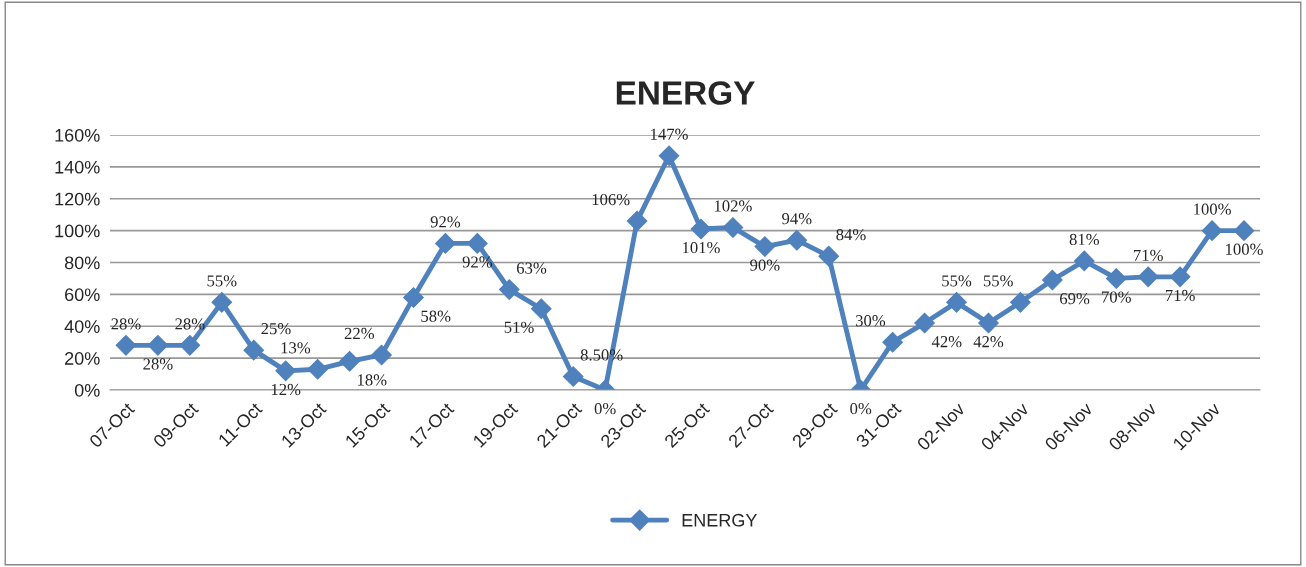 The width and height of the screenshot is (1306, 567). I want to click on y-tick-label: 120%, so click(77, 199).